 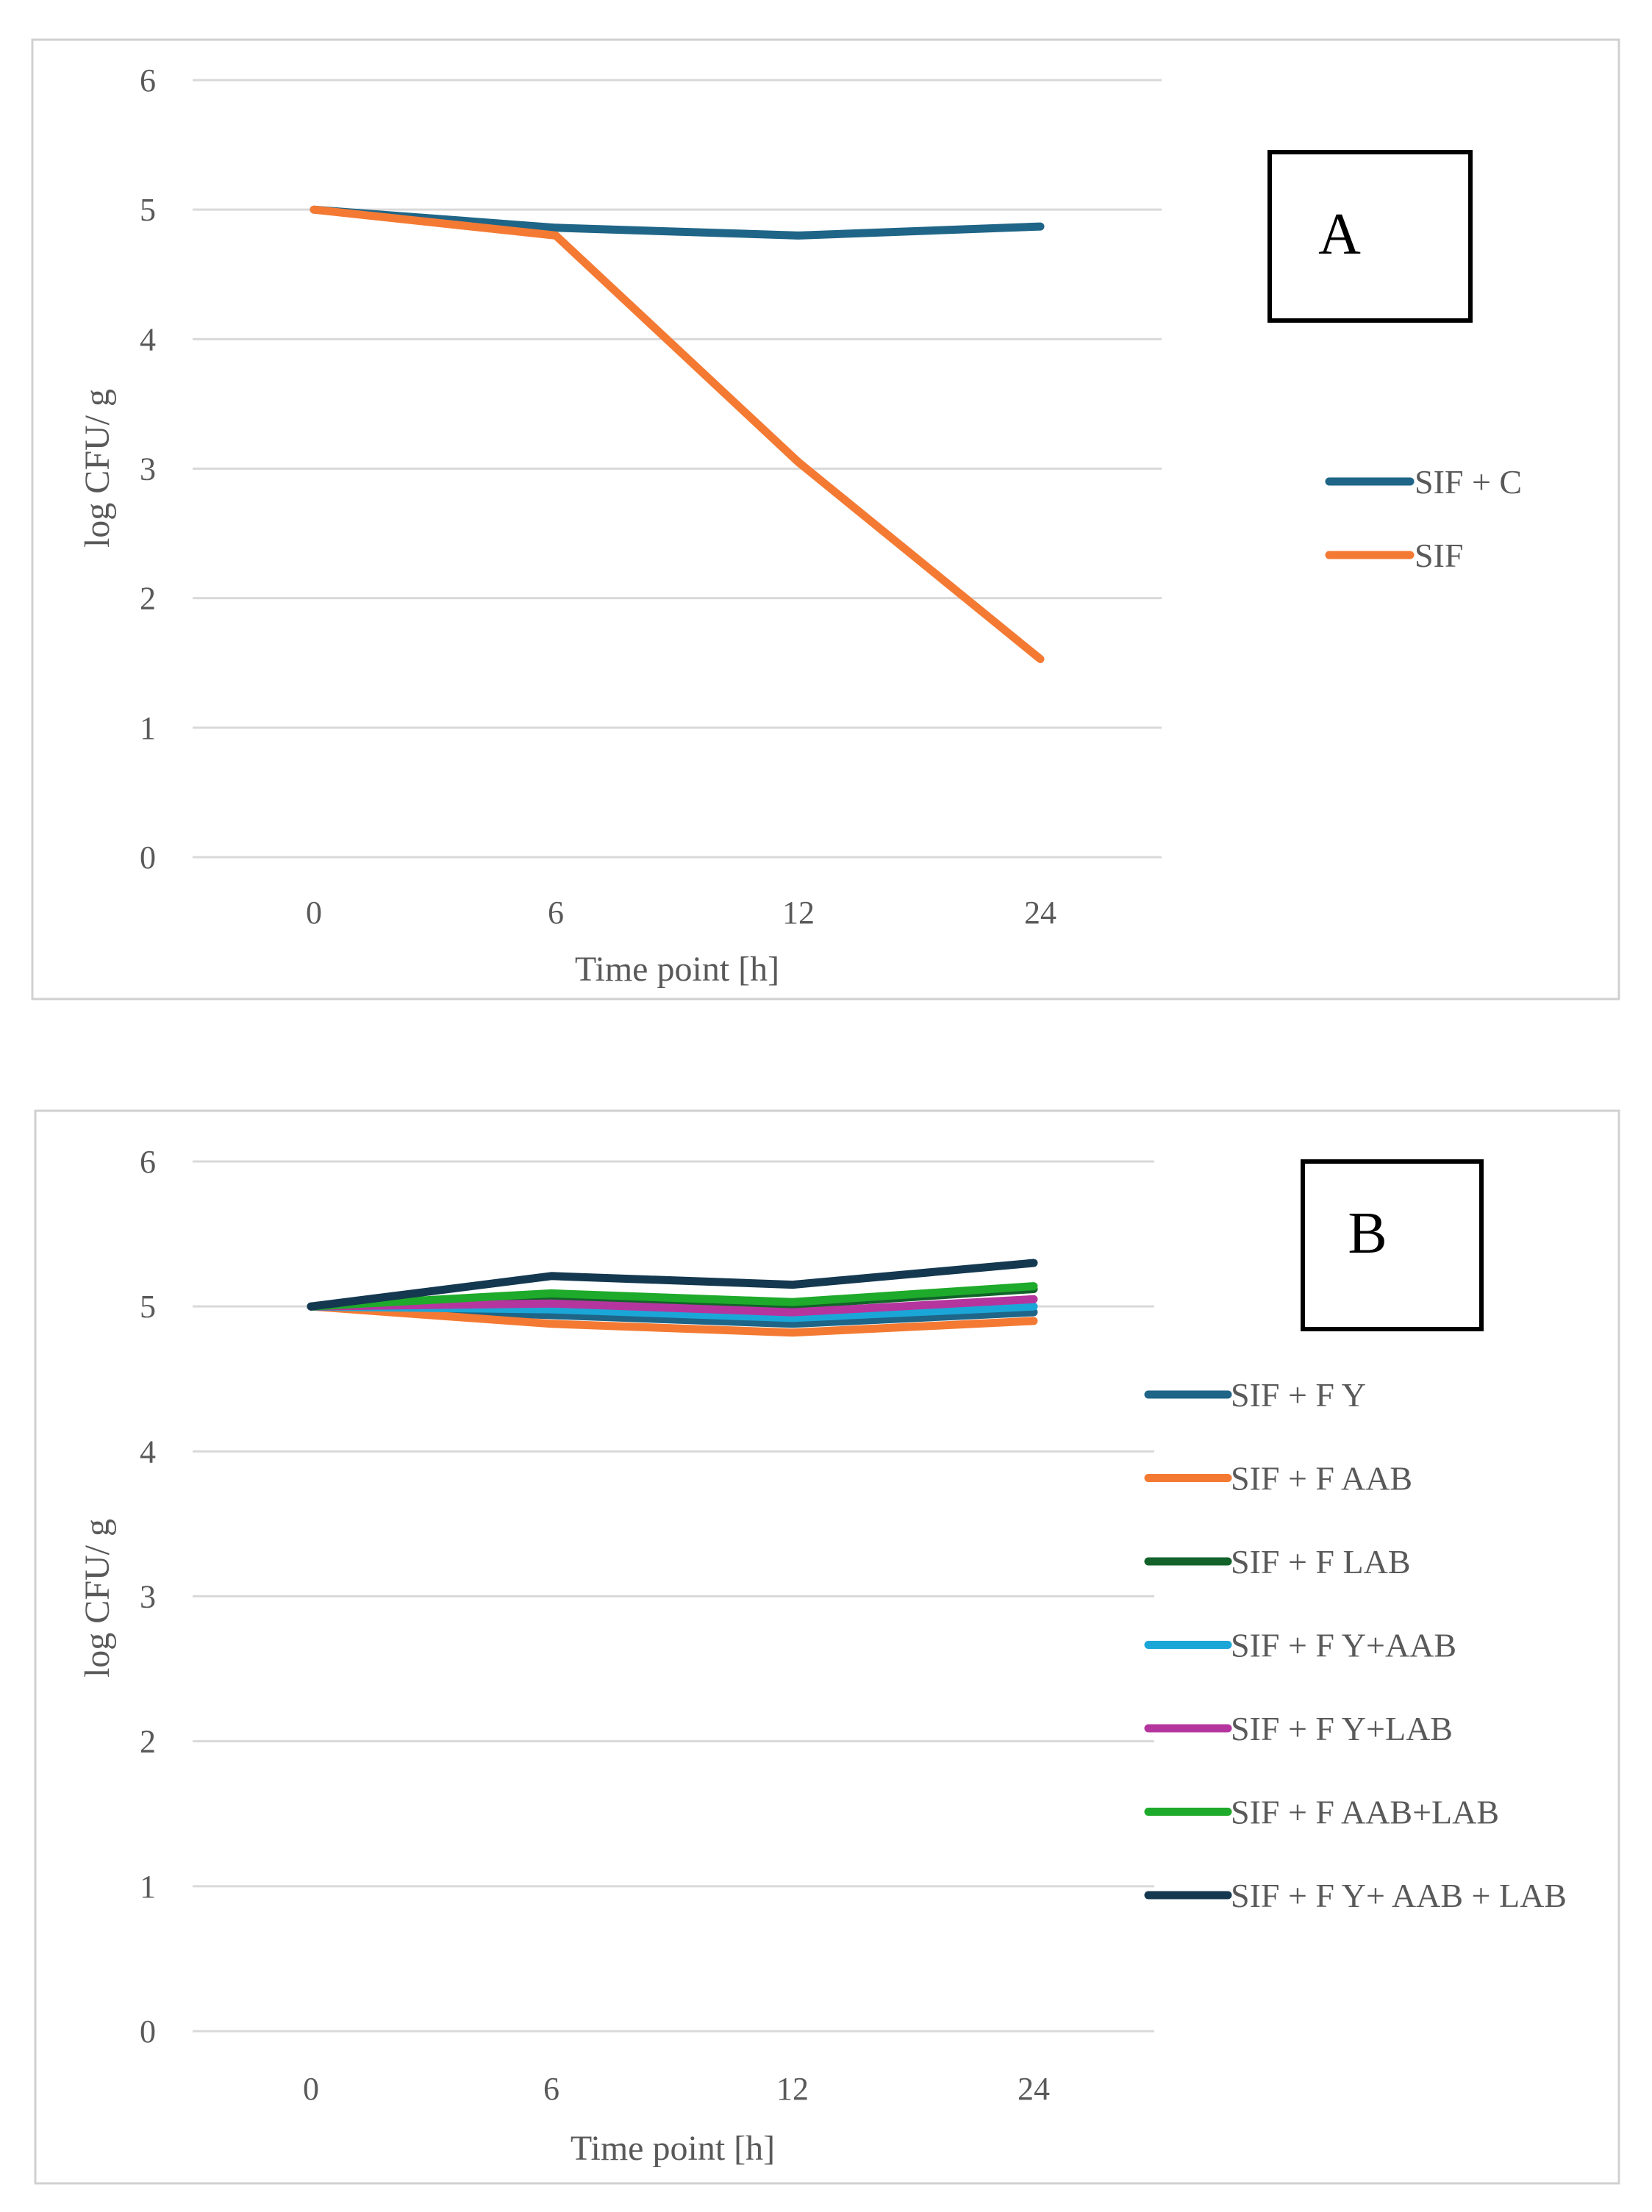 What do you see at coordinates (1439, 555) in the screenshot?
I see `legend-label: SIF` at bounding box center [1439, 555].